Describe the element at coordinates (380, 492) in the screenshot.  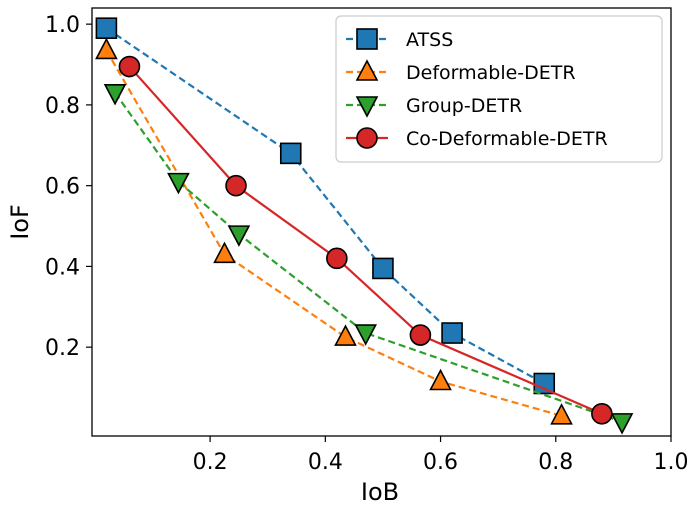
I see `x-axis-label: IoB` at that location.